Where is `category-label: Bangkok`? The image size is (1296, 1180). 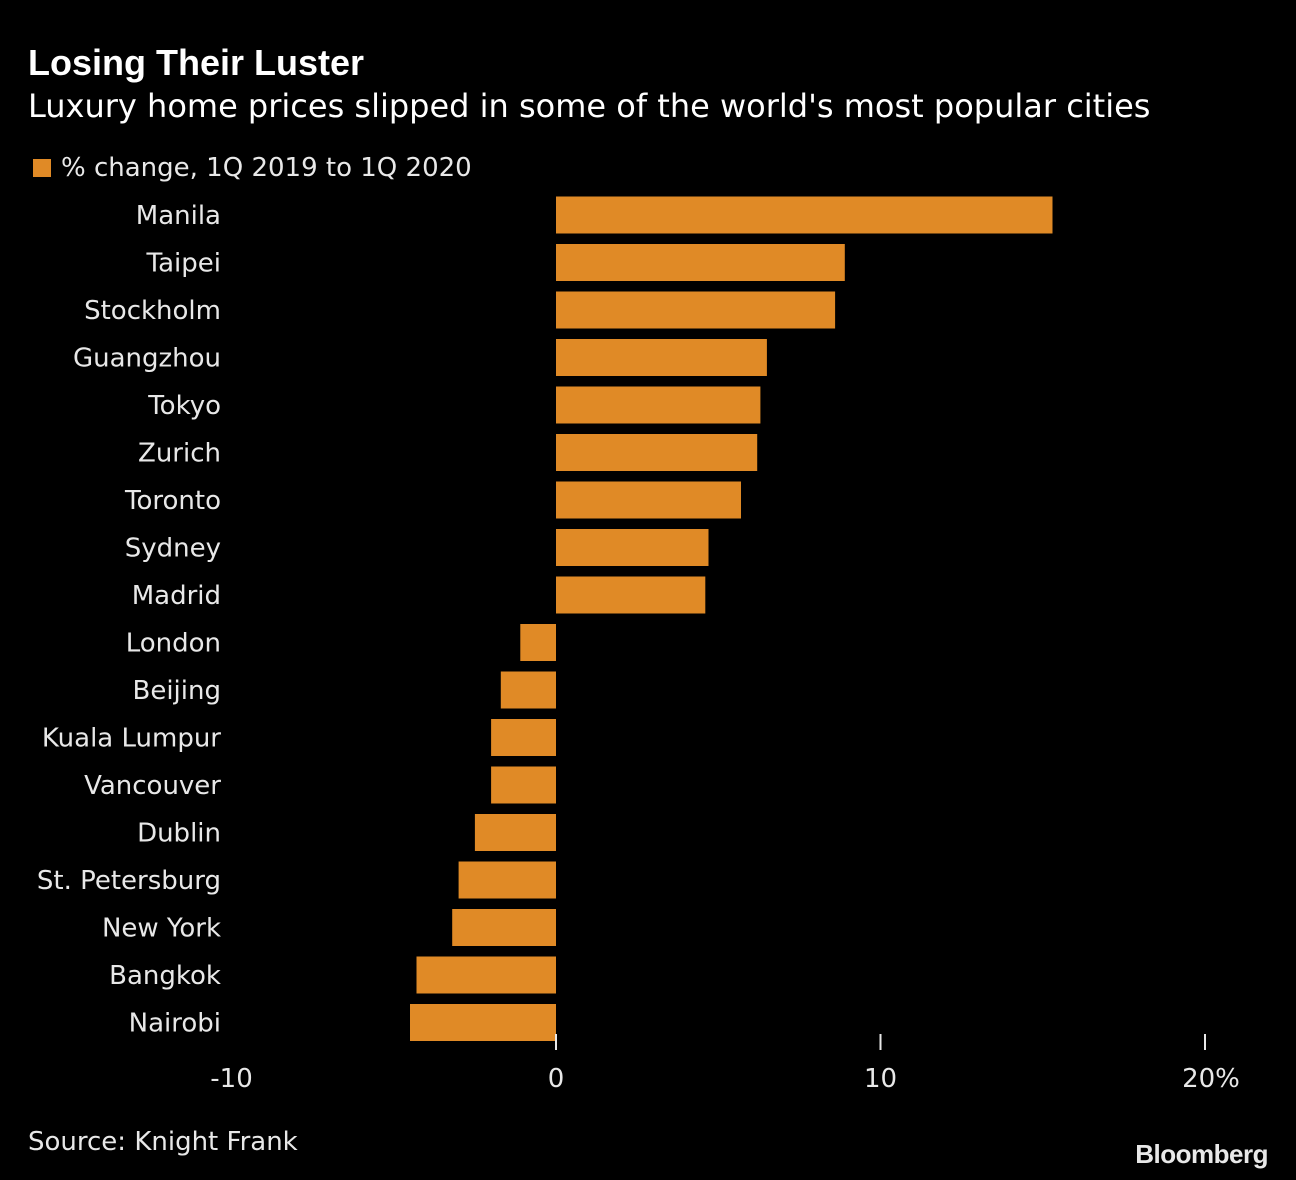 category-label: Bangkok is located at coordinates (165, 976).